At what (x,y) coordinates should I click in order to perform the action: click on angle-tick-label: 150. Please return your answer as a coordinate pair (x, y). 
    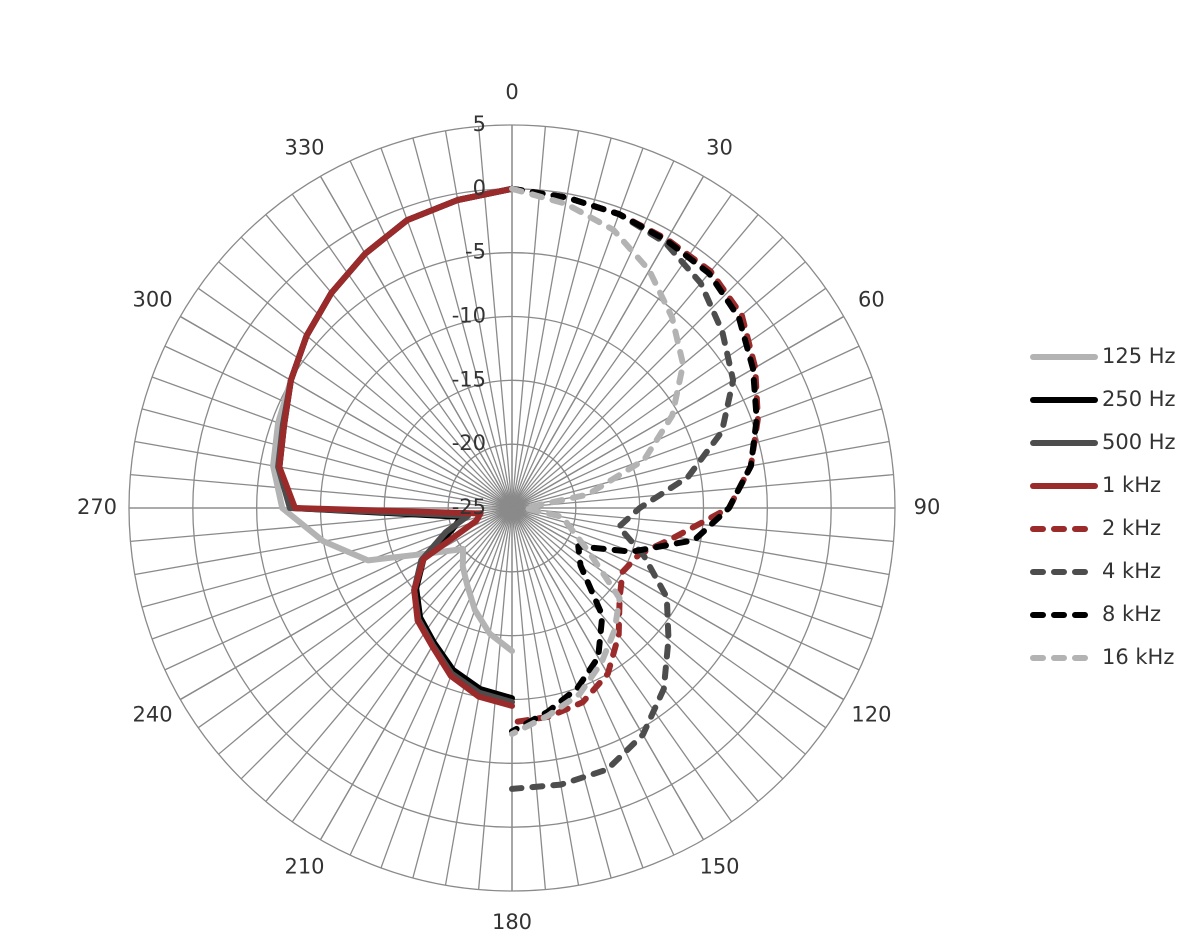
    Looking at the image, I should click on (719, 866).